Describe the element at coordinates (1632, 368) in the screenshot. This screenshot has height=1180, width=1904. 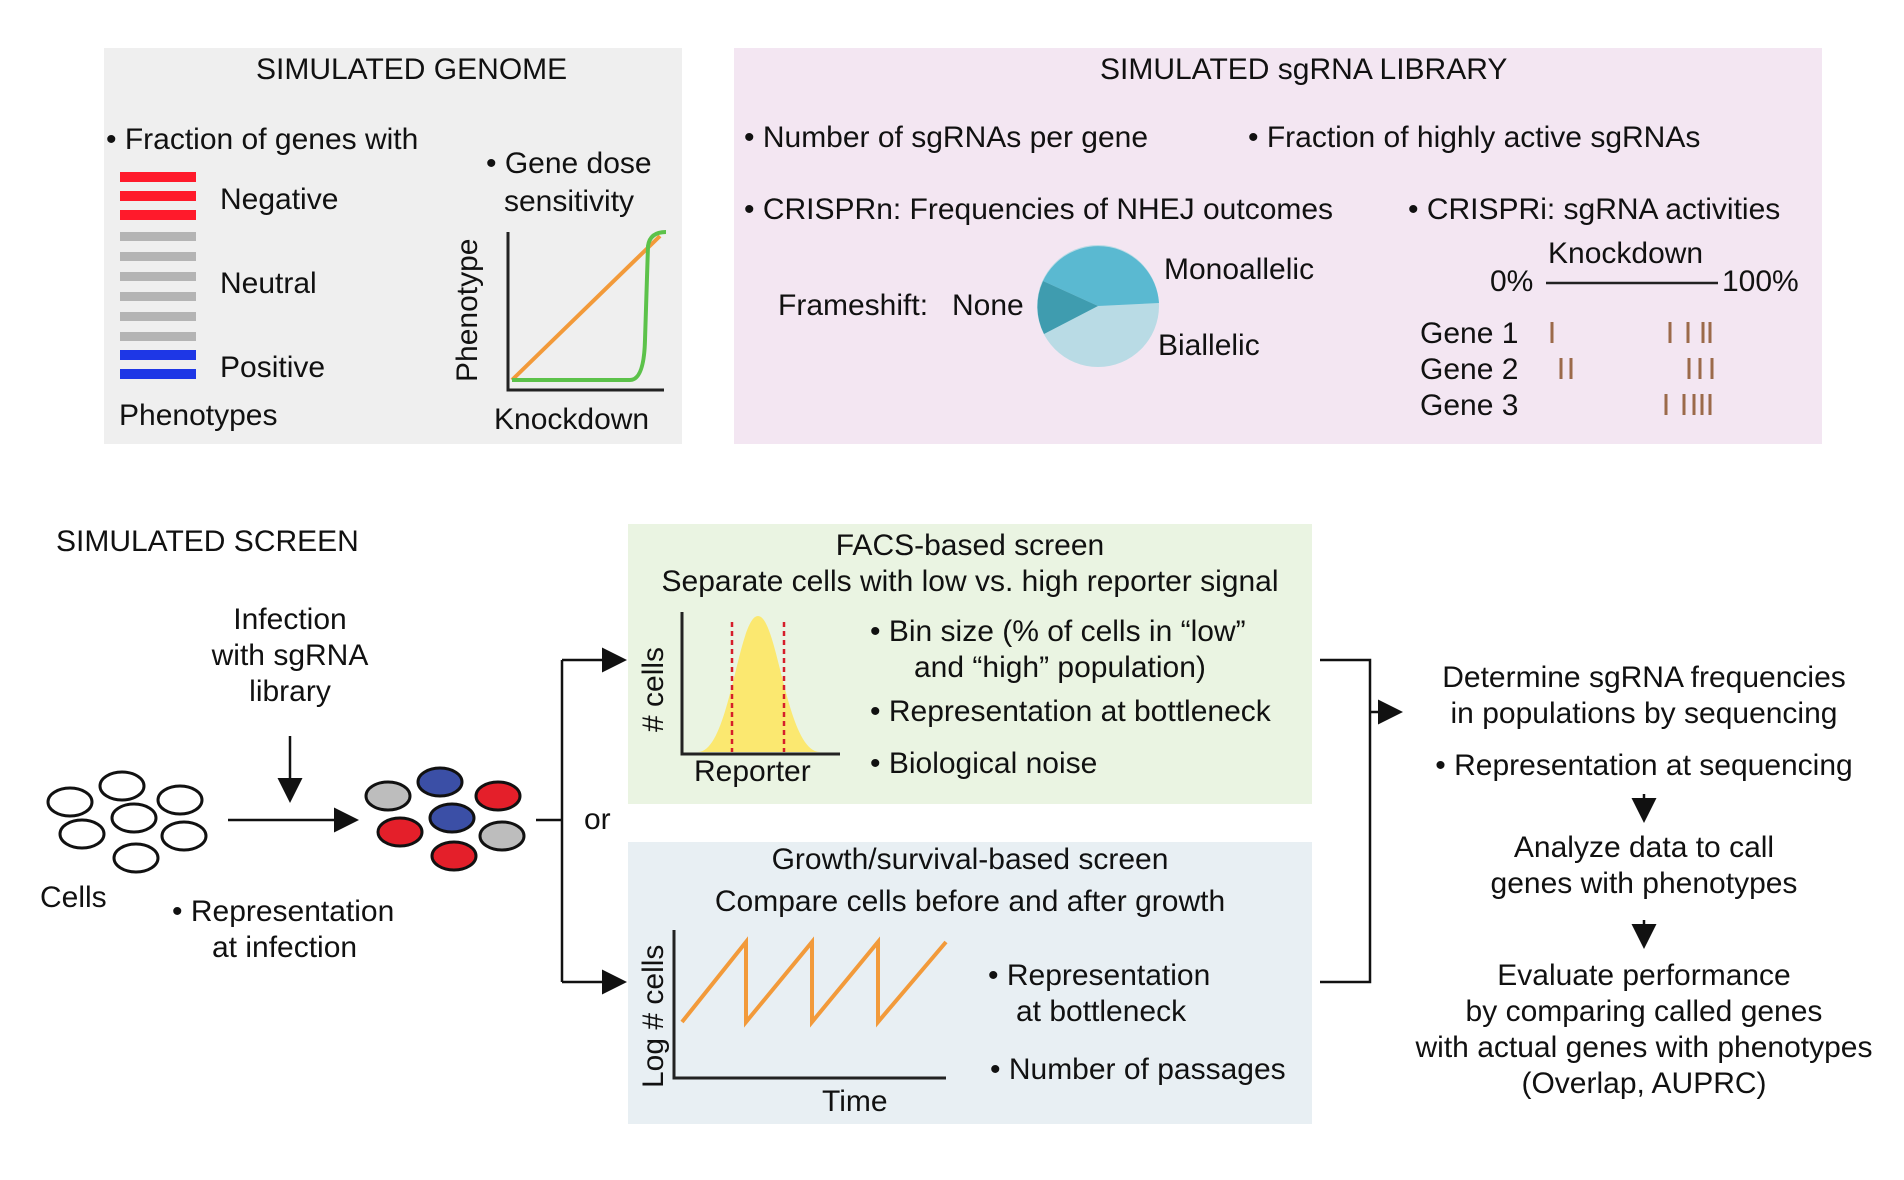
I see `sgrna-activity-marks` at that location.